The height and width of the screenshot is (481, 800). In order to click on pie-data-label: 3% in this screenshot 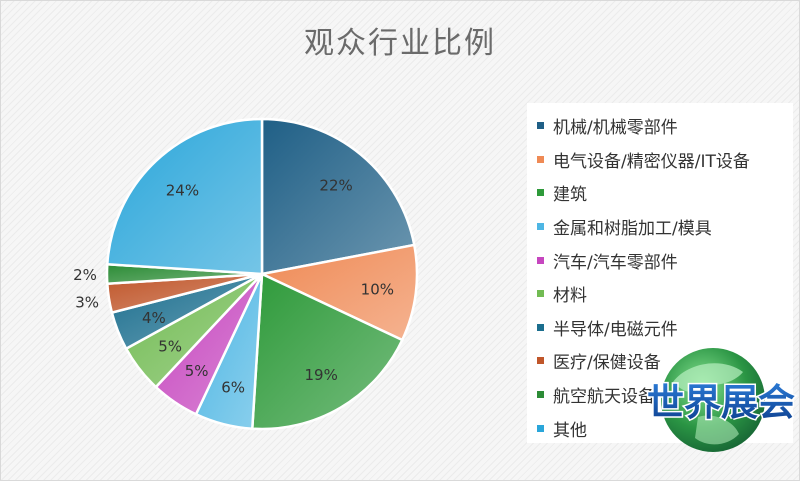, I will do `click(87, 303)`.